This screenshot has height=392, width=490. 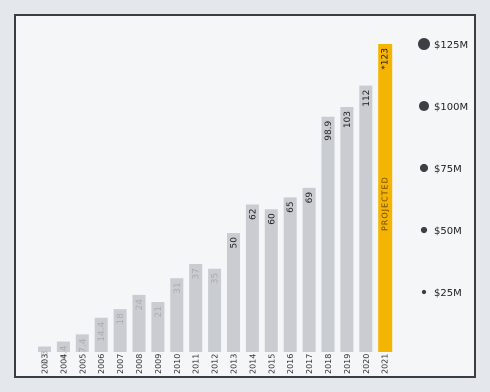 I want to click on scale-legend-group: $125M $100M $75M $50M $25M, so click(x=443, y=168).